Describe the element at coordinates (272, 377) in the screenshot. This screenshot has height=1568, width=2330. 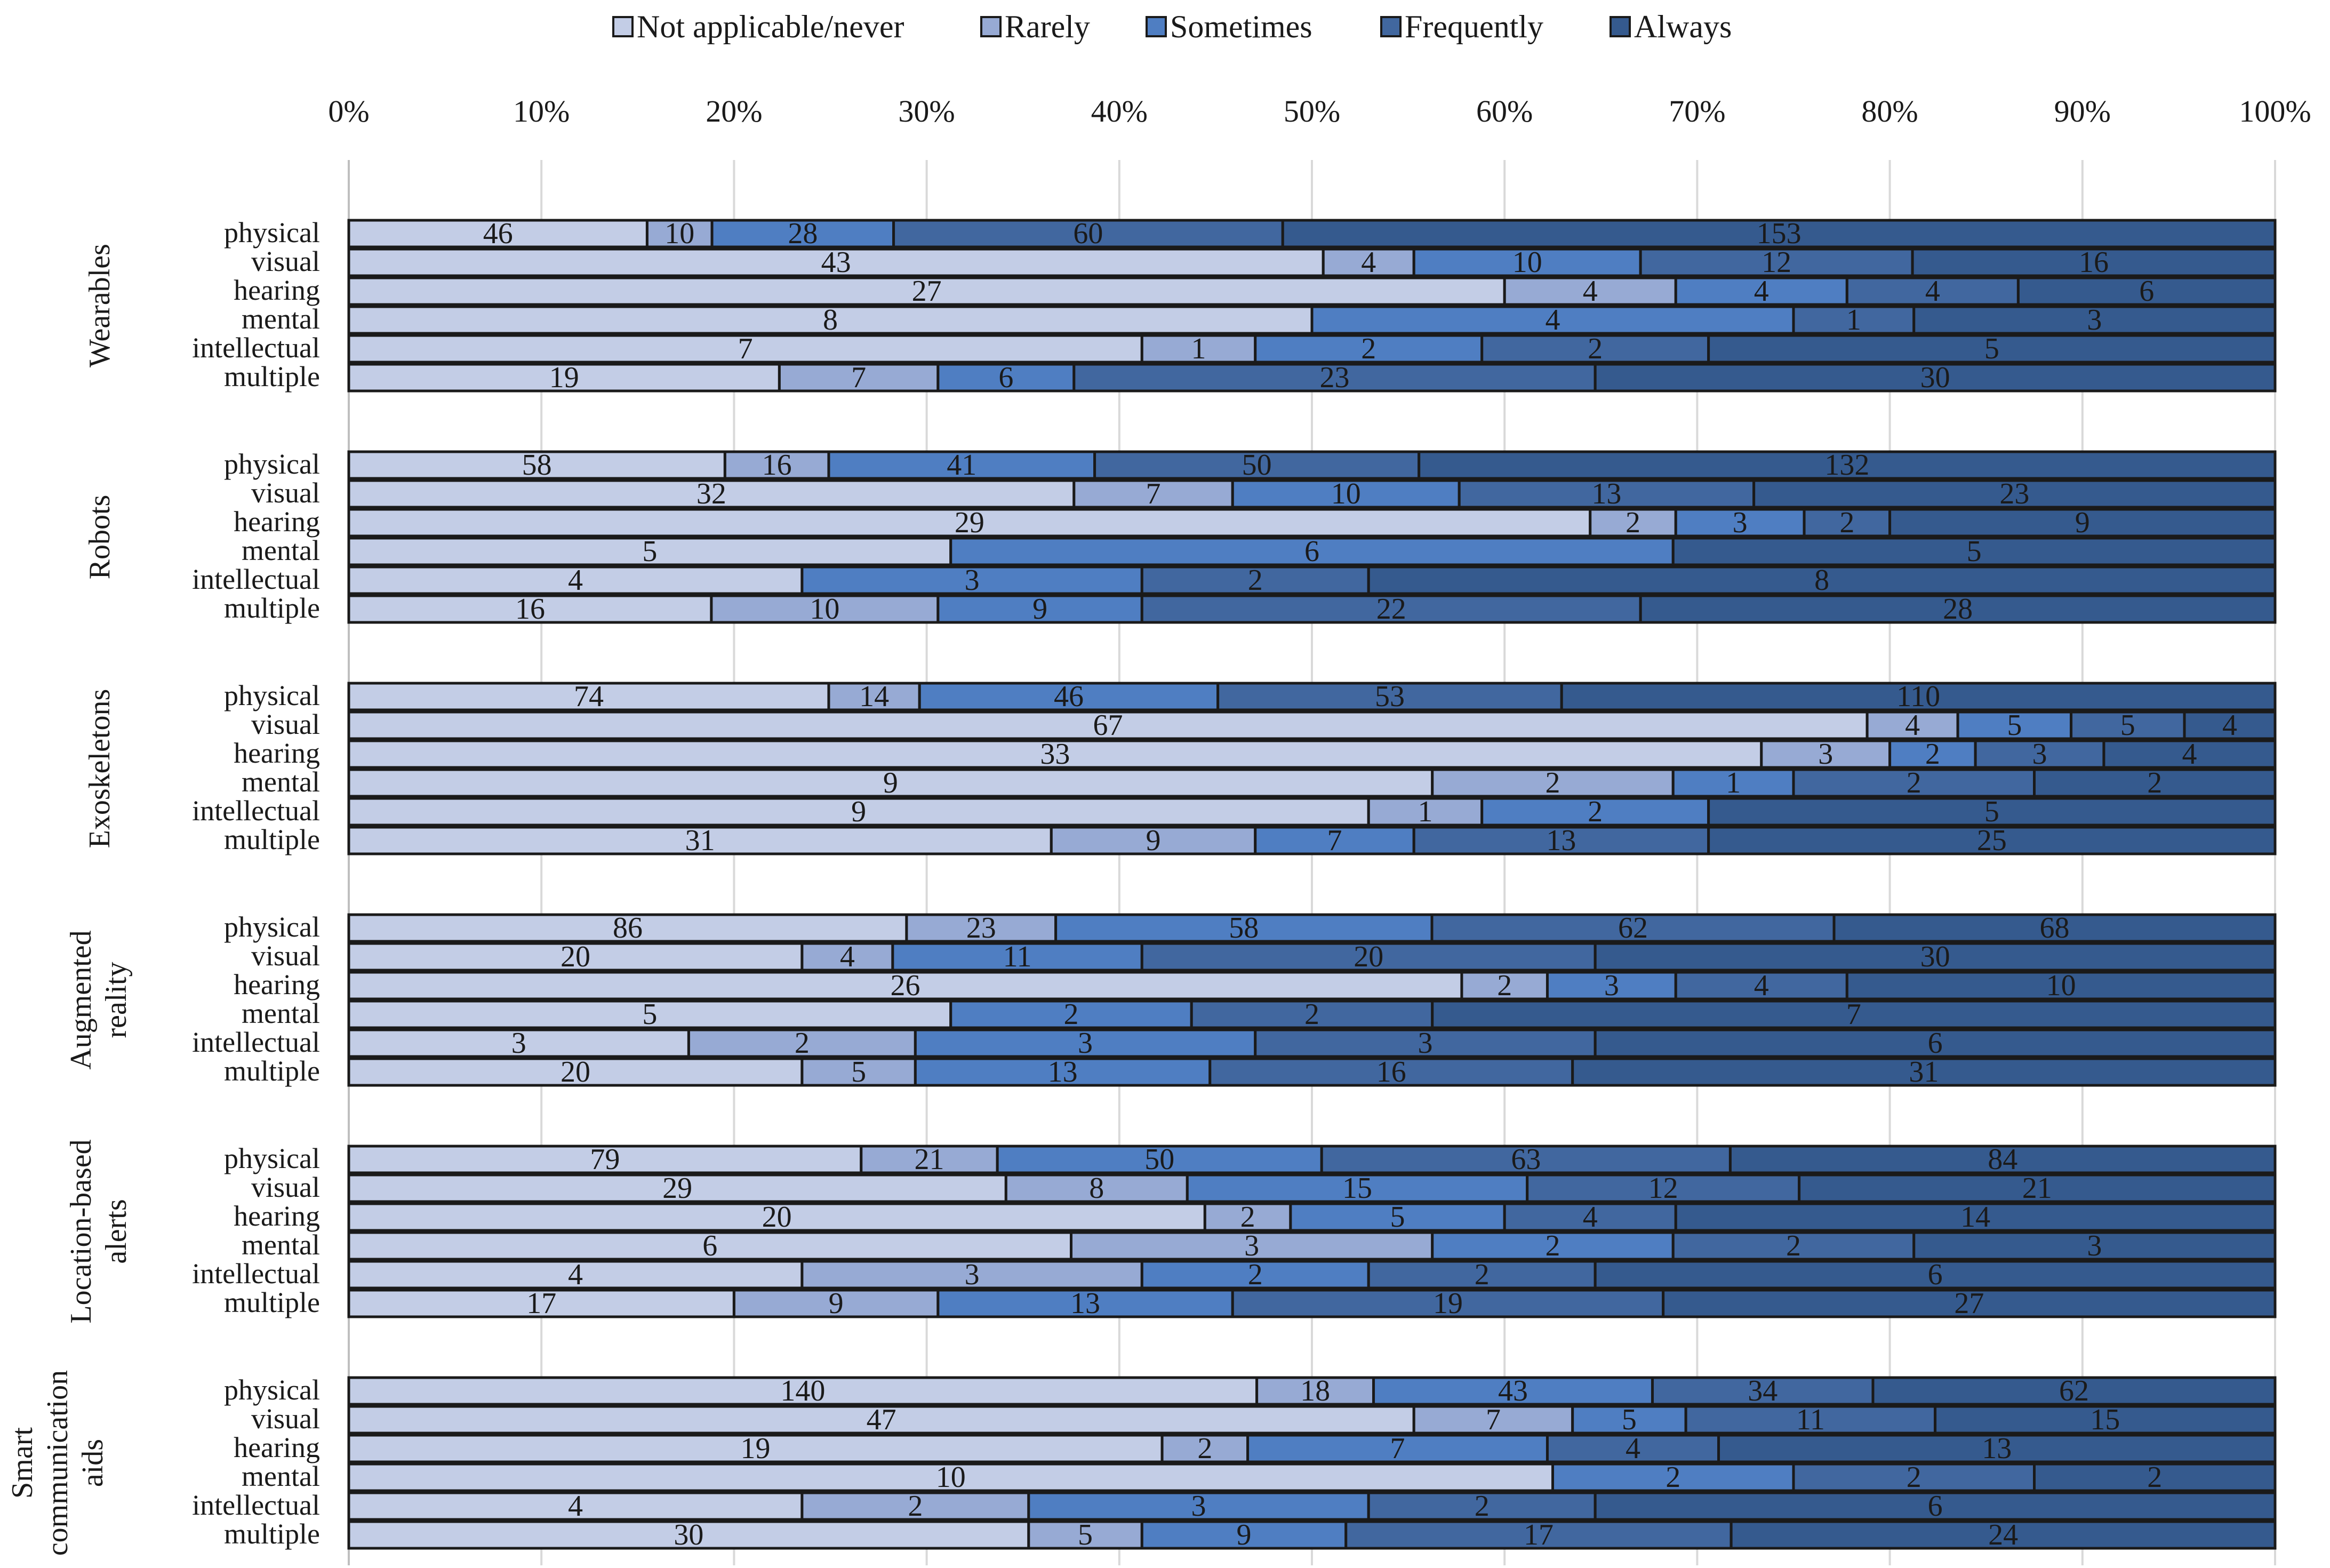
I see `row-label-multiple: multiple` at that location.